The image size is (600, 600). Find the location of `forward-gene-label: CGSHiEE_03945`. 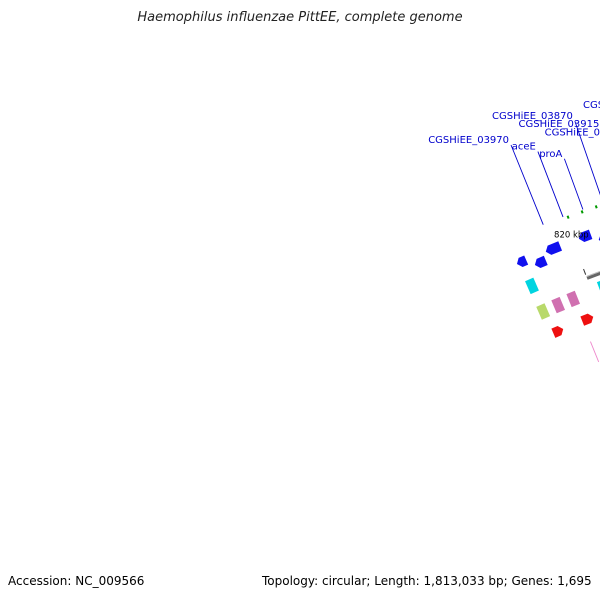

forward-gene-label: CGSHiEE_03945 is located at coordinates (591, 105).